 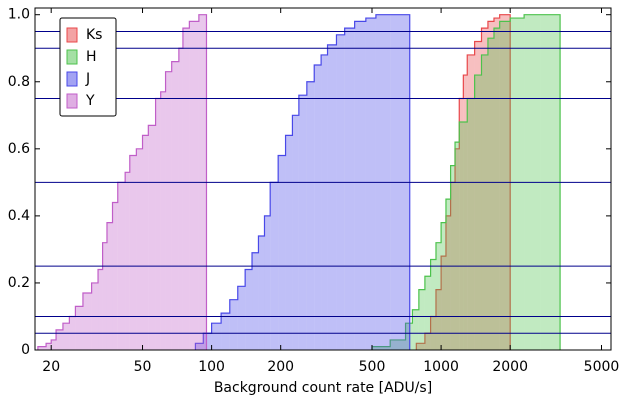 What do you see at coordinates (19, 82) in the screenshot?
I see `y-tick-label: 0.8` at bounding box center [19, 82].